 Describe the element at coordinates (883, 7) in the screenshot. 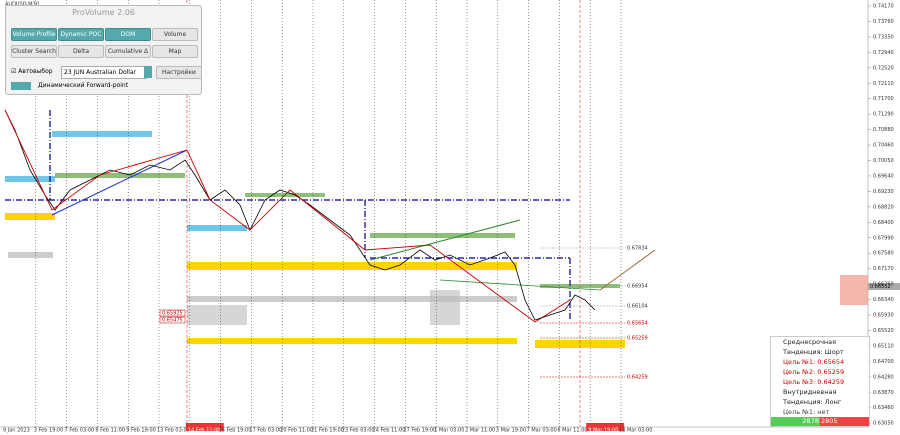

I see `price-label: 0.74170` at that location.